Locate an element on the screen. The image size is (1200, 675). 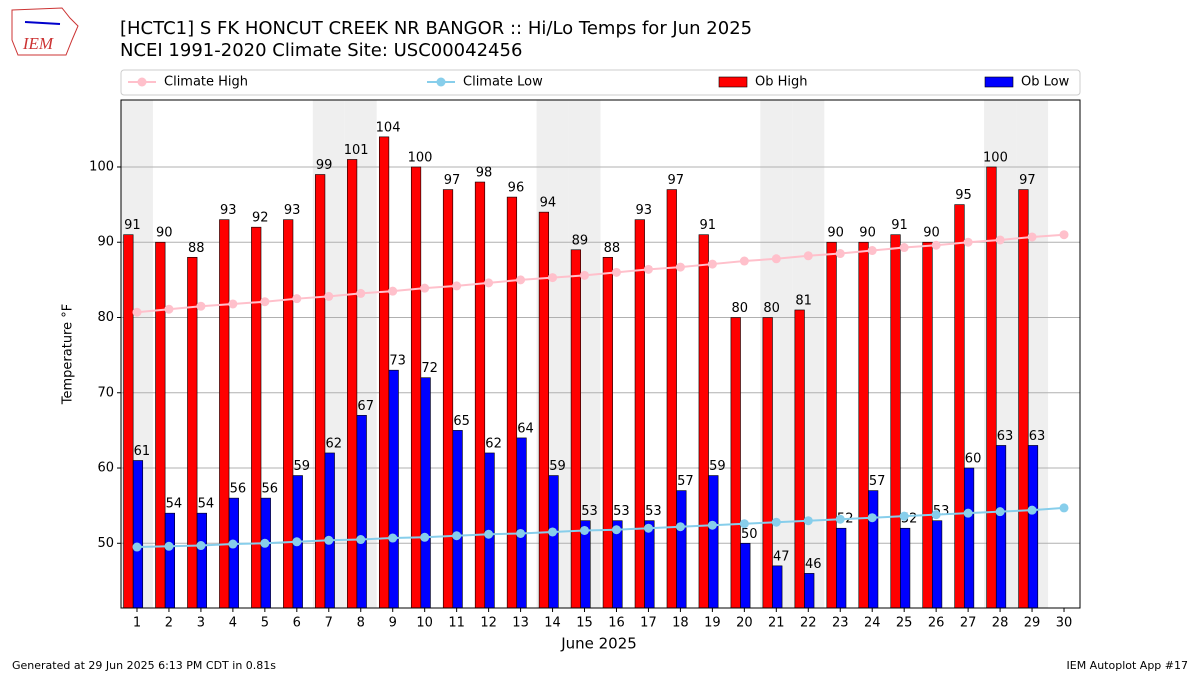
x-tick-label: 12 is located at coordinates (488, 623).